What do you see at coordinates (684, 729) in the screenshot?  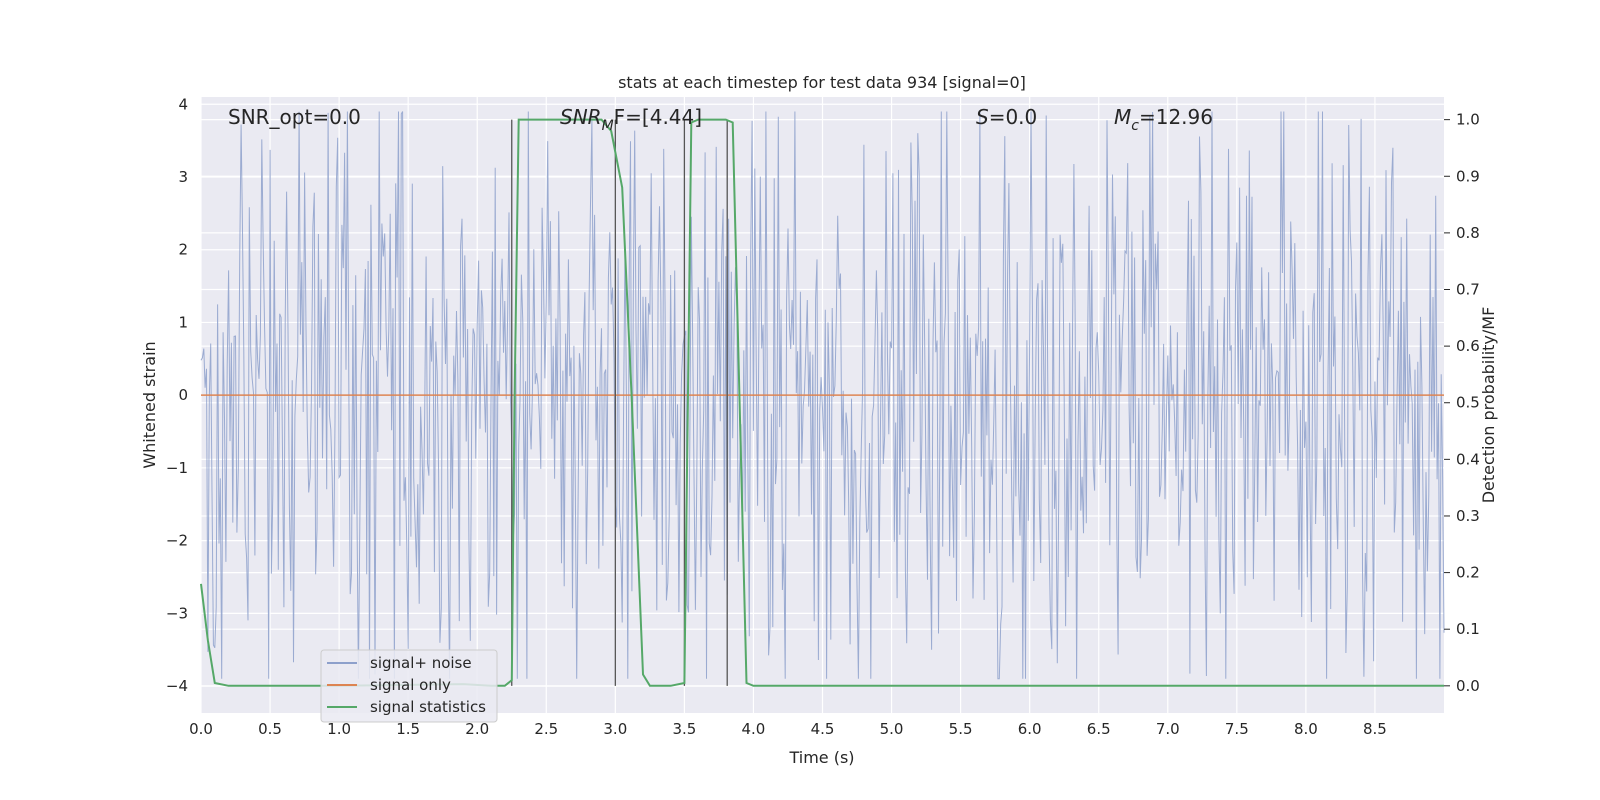 I see `x-tick-label: 3.5` at bounding box center [684, 729].